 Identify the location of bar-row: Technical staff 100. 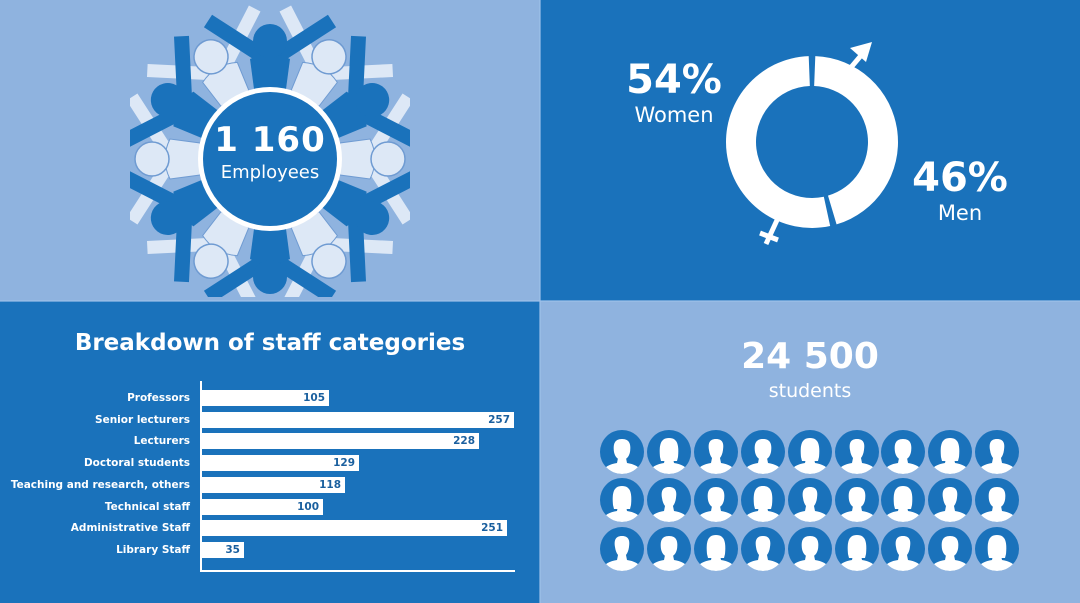
(270, 506).